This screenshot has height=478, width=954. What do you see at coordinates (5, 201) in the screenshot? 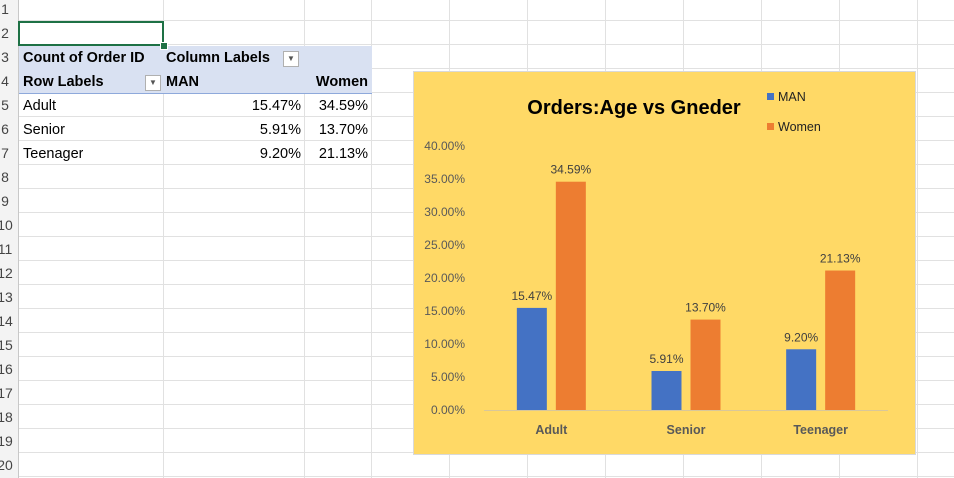
I see `row-number: 9` at bounding box center [5, 201].